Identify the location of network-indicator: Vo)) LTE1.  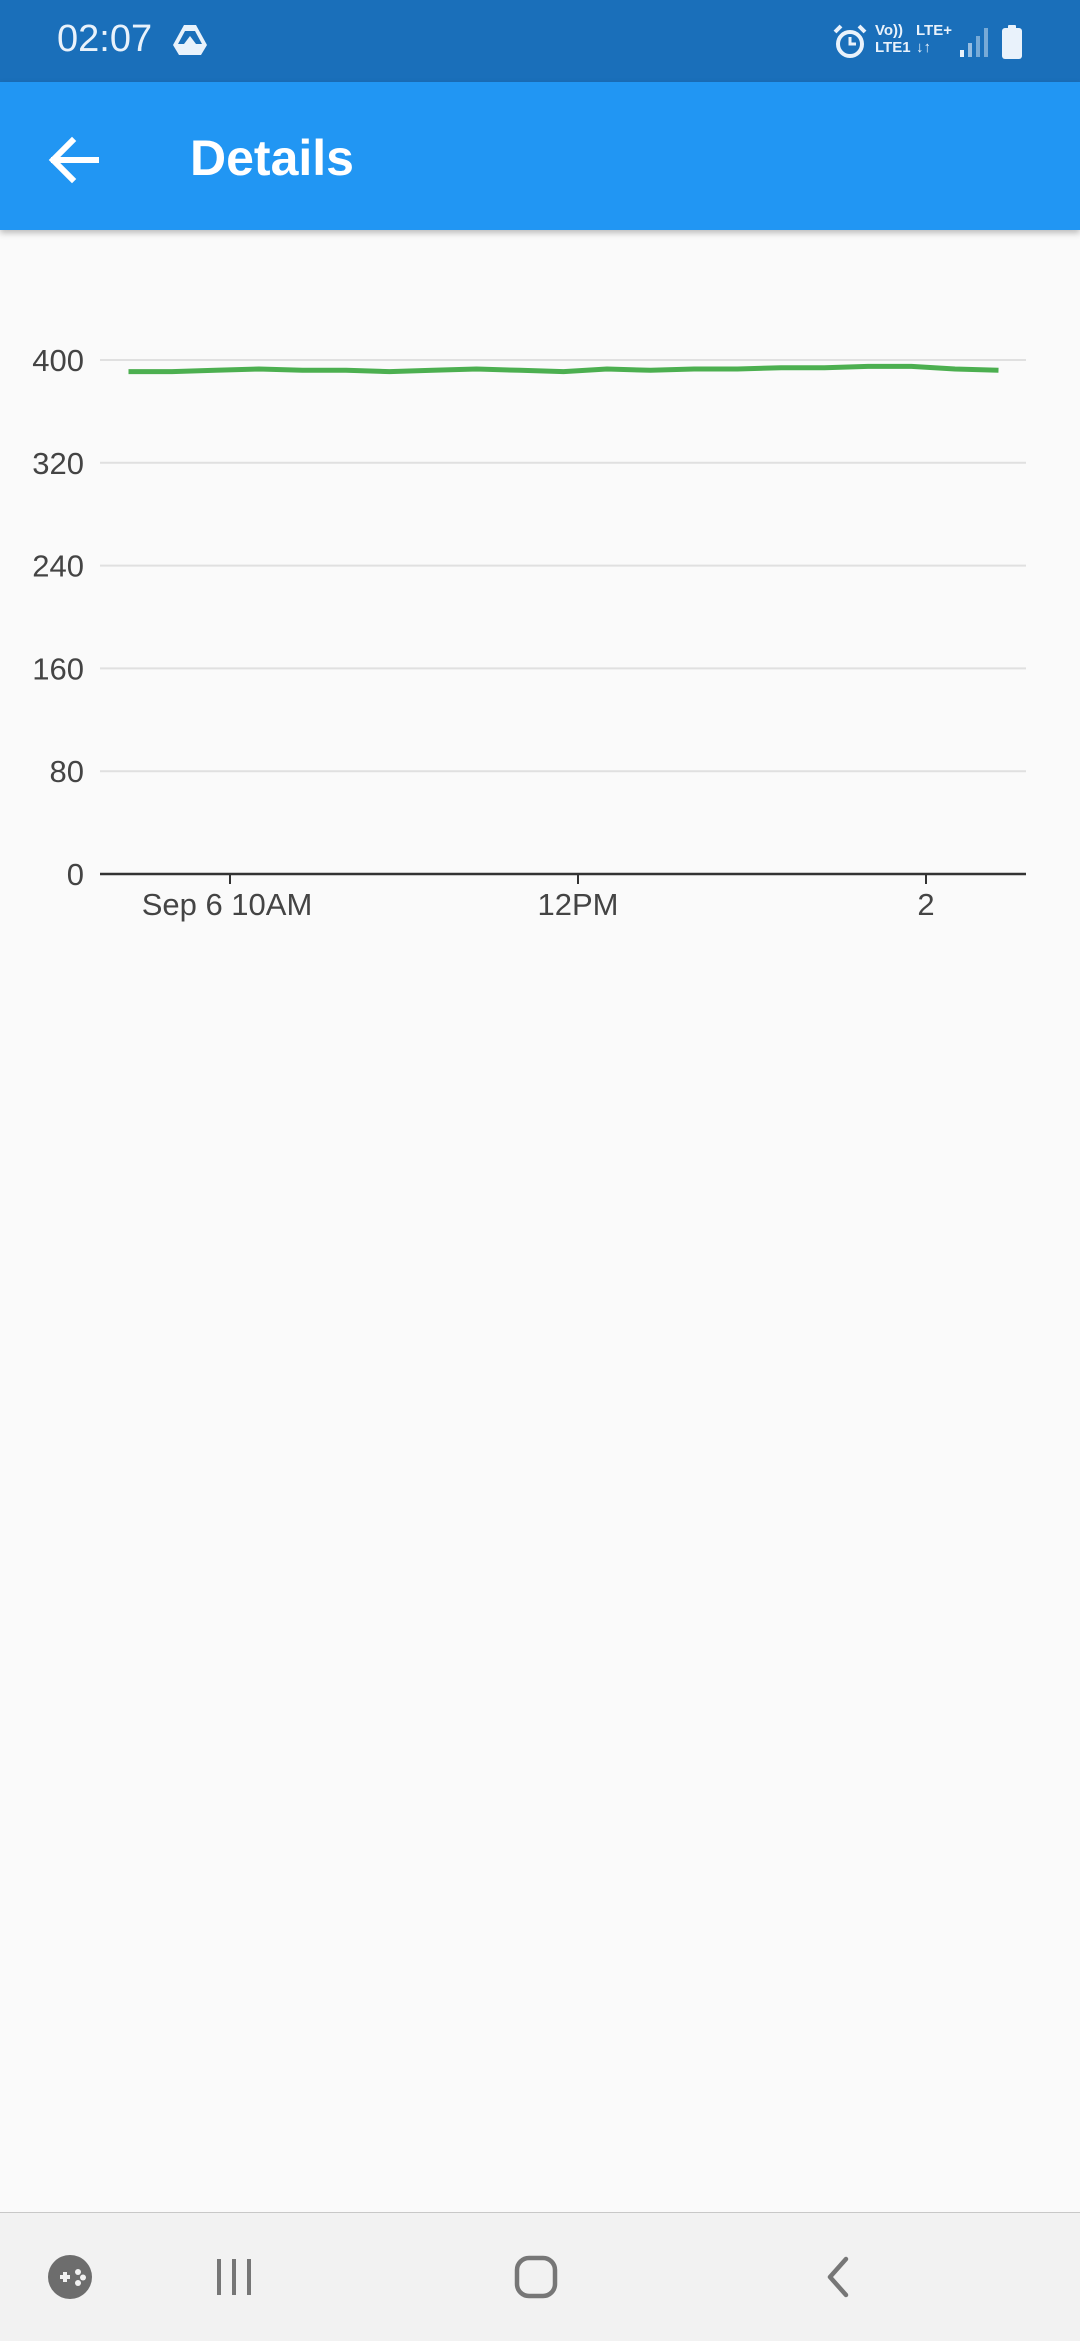
(893, 39).